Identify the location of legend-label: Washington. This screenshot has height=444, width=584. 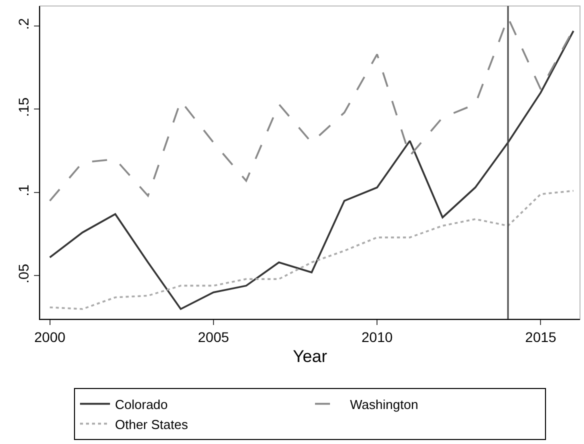
(384, 404).